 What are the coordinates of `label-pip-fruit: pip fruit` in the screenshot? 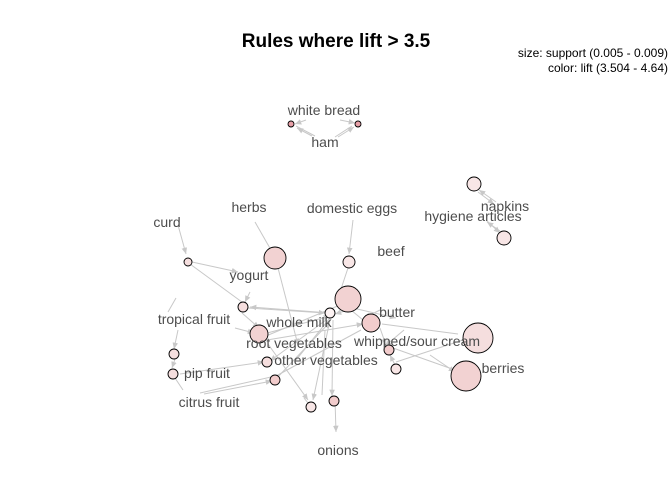 It's located at (207, 373).